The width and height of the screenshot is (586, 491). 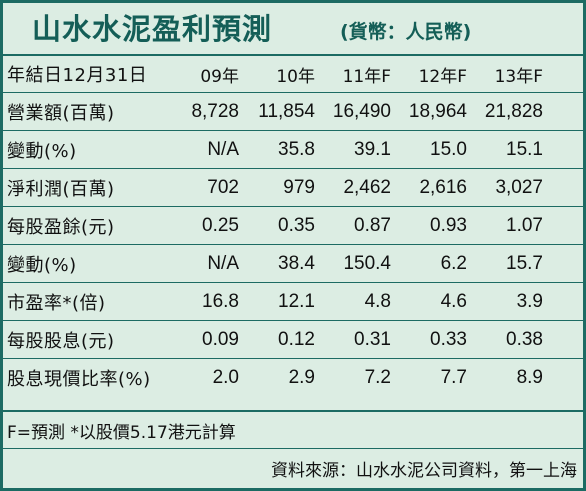 I want to click on table-cell: 3.9, so click(x=529, y=301).